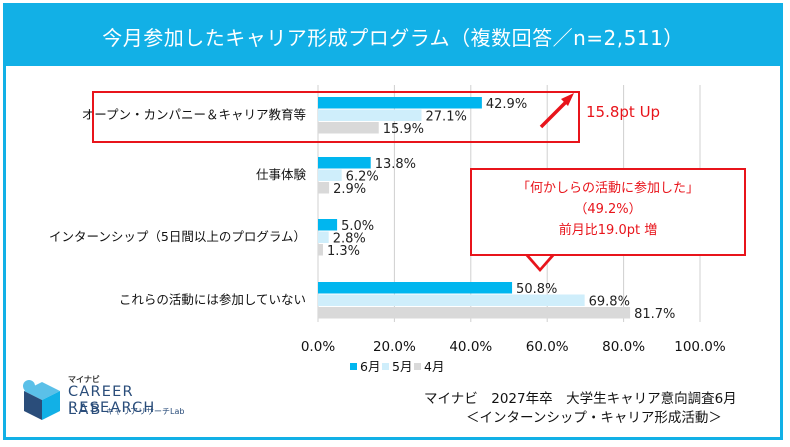 This screenshot has width=790, height=447. What do you see at coordinates (554, 114) in the screenshot?
I see `up-arrow-shaft` at bounding box center [554, 114].